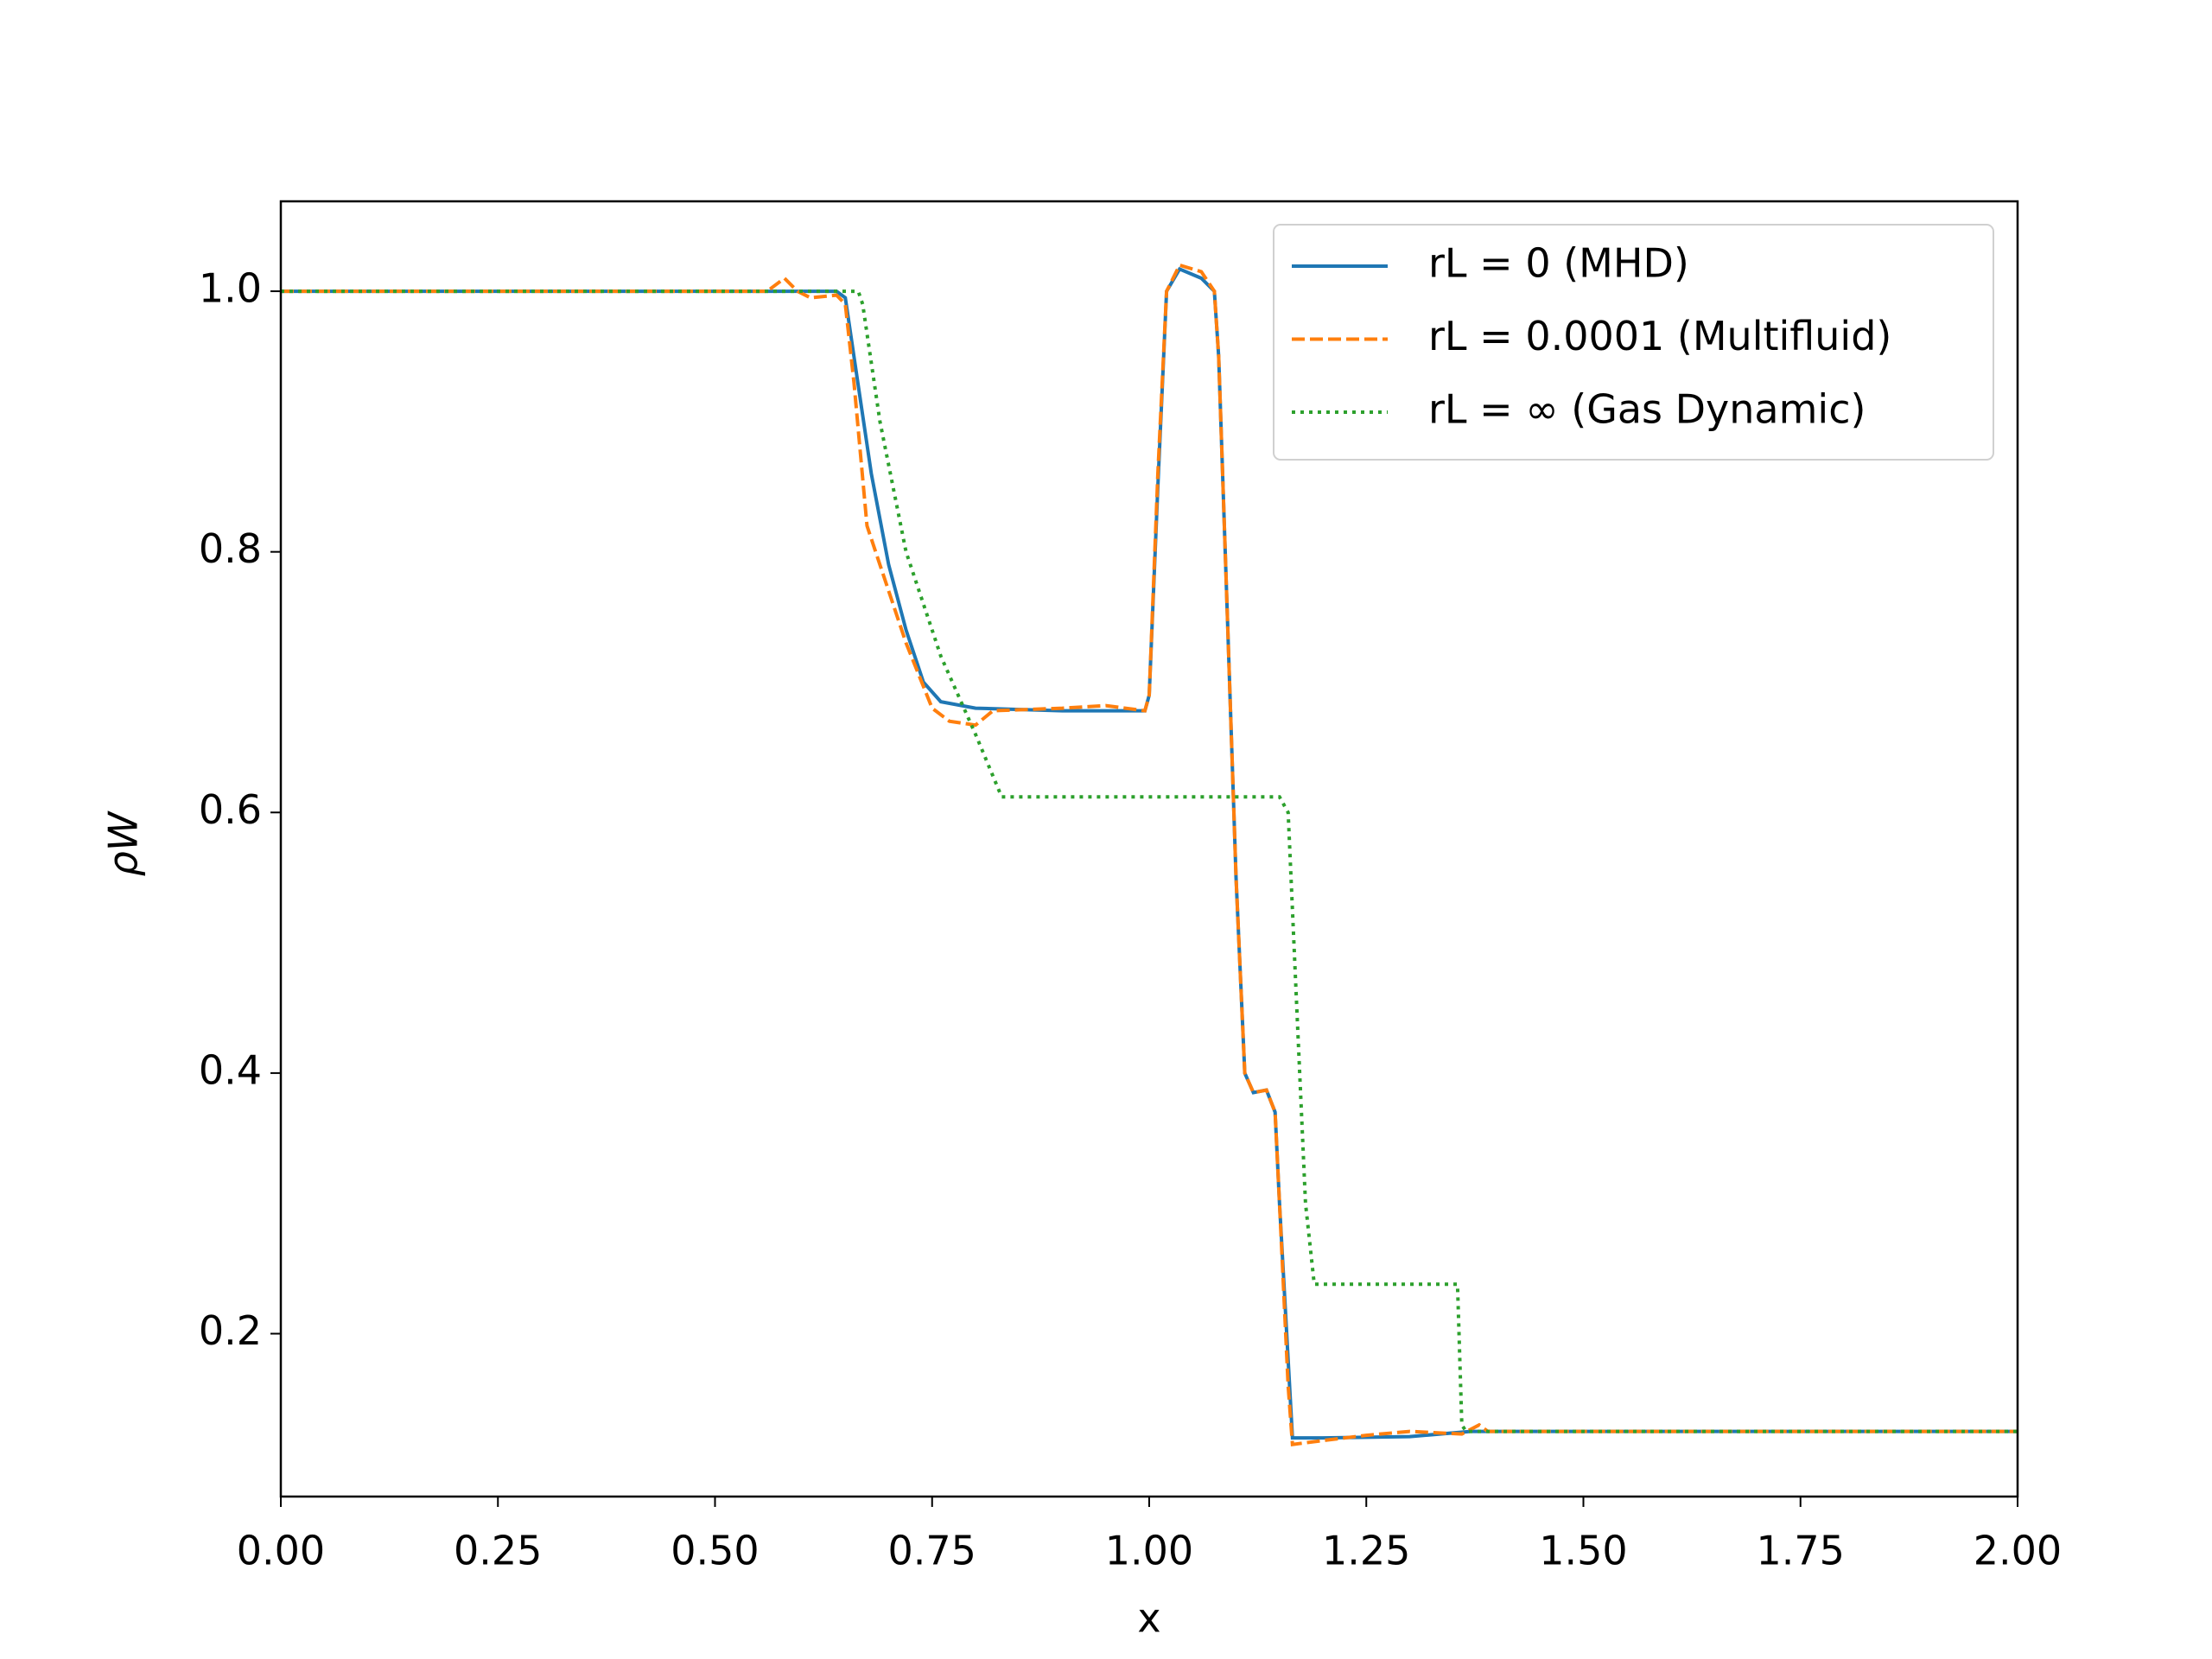 Image resolution: width=2212 pixels, height=1659 pixels. Describe the element at coordinates (1366, 1551) in the screenshot. I see `x-tick-label: 1.25` at that location.